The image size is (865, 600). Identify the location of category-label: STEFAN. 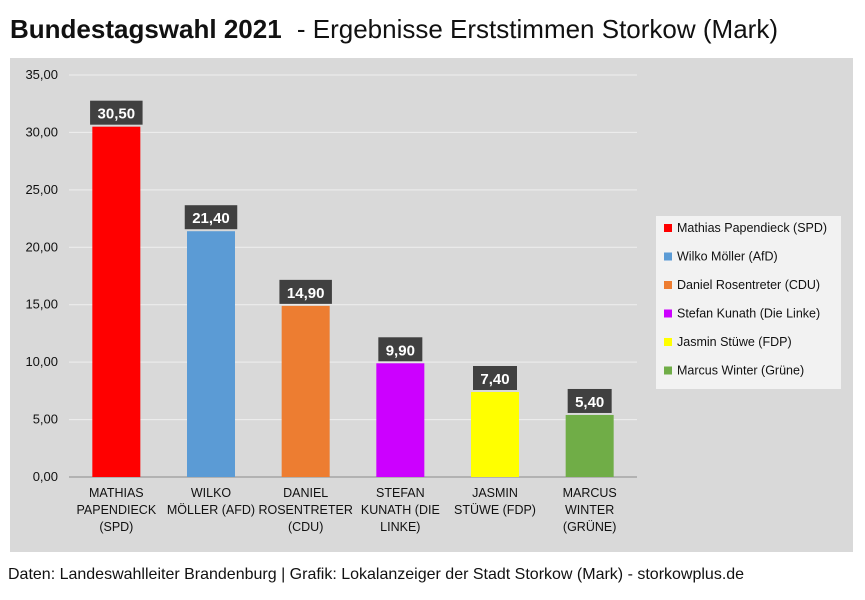
(400, 493).